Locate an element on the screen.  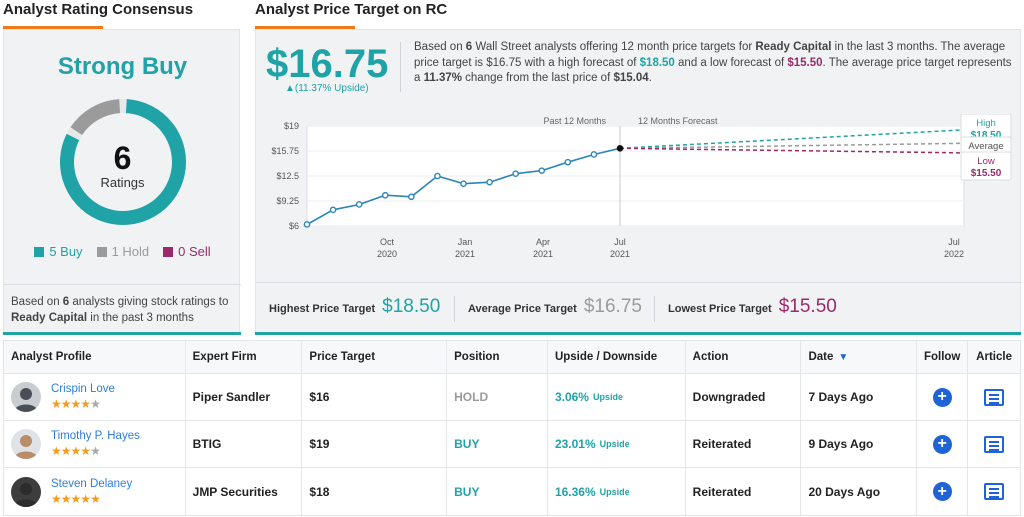
x-tick-label: Jan is located at coordinates (465, 242).